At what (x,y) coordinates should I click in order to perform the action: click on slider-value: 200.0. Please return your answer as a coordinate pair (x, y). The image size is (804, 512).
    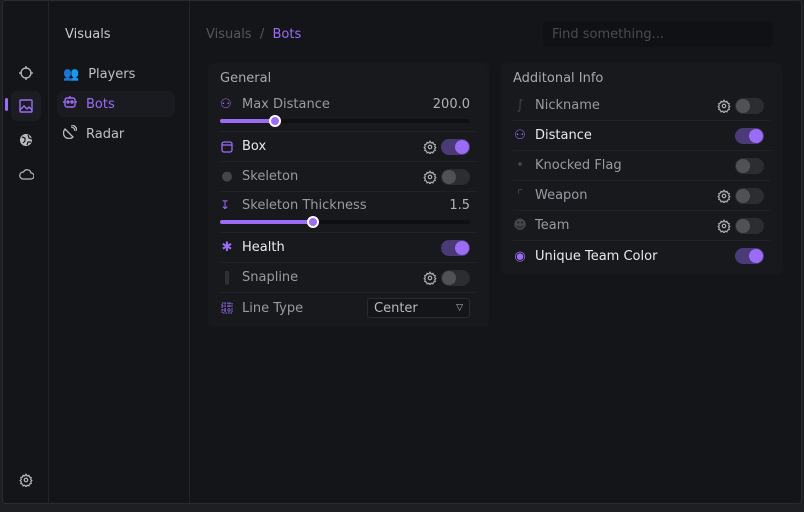
    Looking at the image, I should click on (451, 104).